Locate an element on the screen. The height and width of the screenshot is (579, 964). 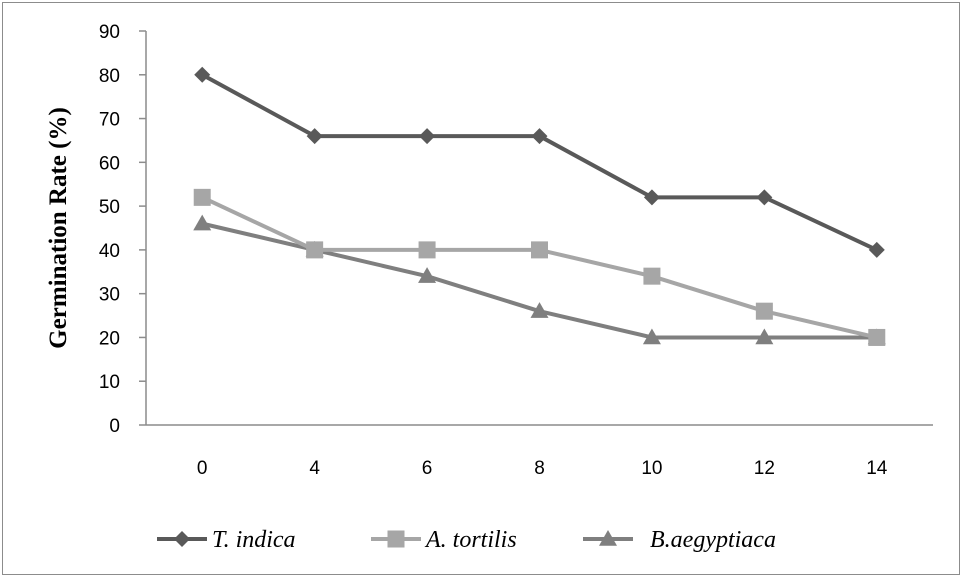
series-line is located at coordinates (539, 280).